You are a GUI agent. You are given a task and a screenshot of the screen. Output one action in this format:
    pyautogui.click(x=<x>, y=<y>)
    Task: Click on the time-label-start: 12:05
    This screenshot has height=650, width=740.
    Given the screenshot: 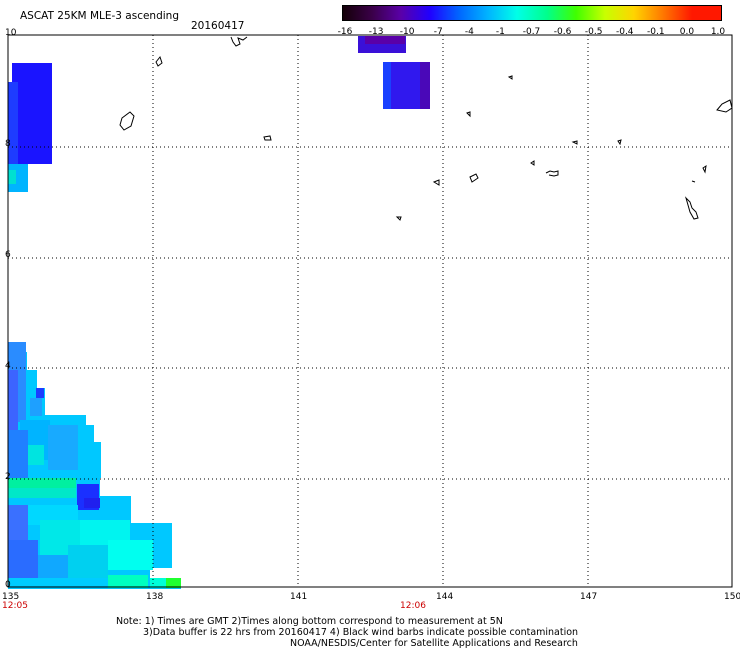 What is the action you would take?
    pyautogui.click(x=15, y=606)
    